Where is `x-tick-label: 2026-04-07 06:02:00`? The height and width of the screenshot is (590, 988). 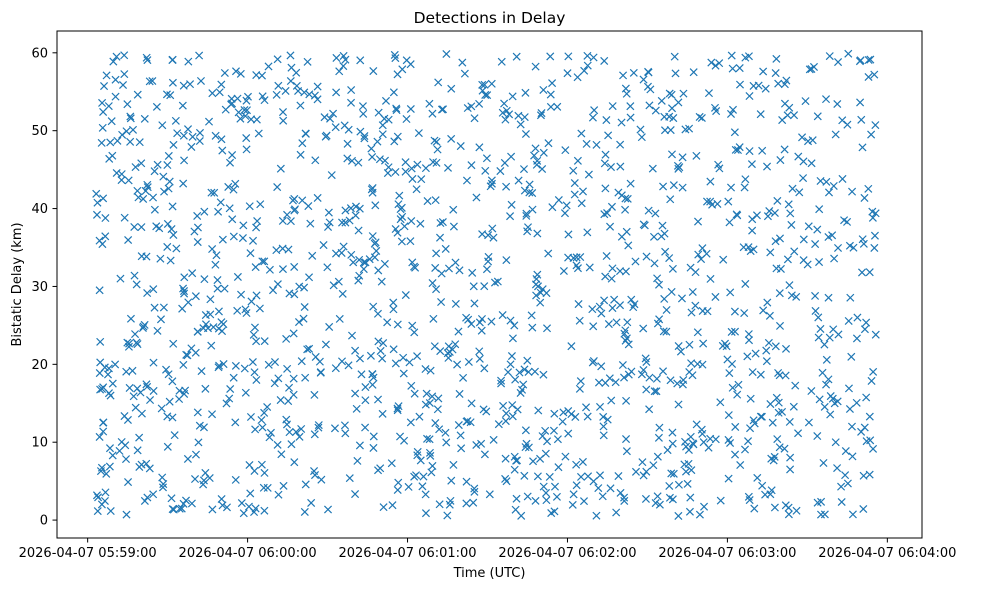
x-tick-label: 2026-04-07 06:02:00 is located at coordinates (567, 553).